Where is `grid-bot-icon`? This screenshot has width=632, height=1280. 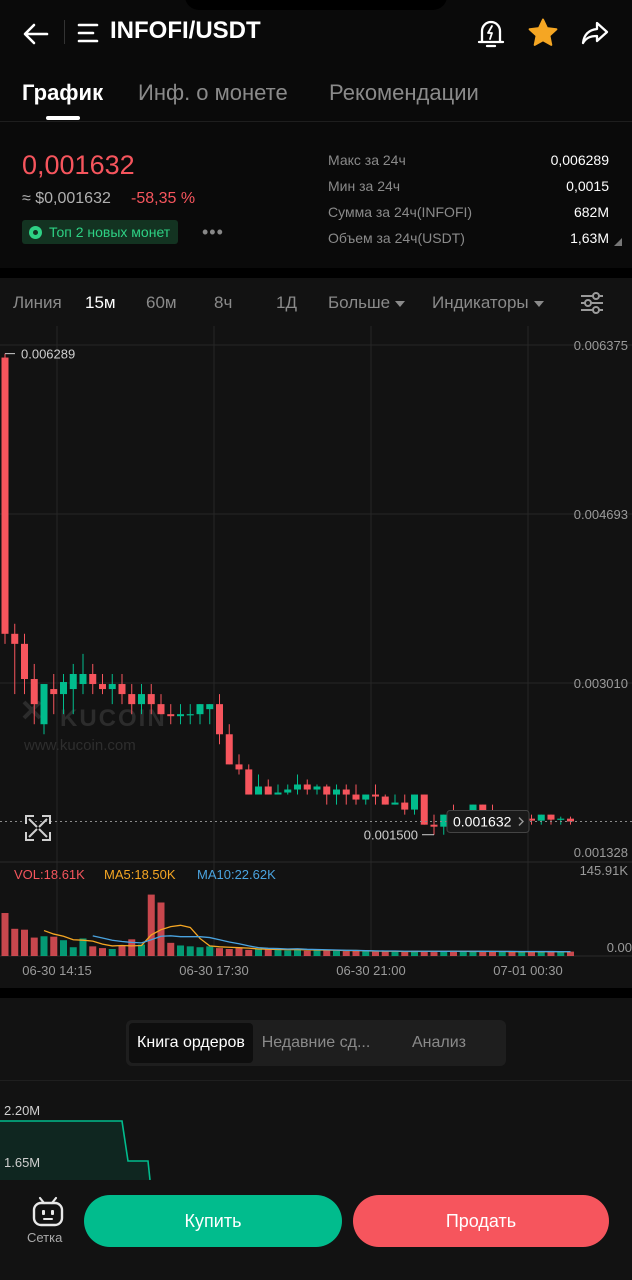 grid-bot-icon is located at coordinates (48, 1213).